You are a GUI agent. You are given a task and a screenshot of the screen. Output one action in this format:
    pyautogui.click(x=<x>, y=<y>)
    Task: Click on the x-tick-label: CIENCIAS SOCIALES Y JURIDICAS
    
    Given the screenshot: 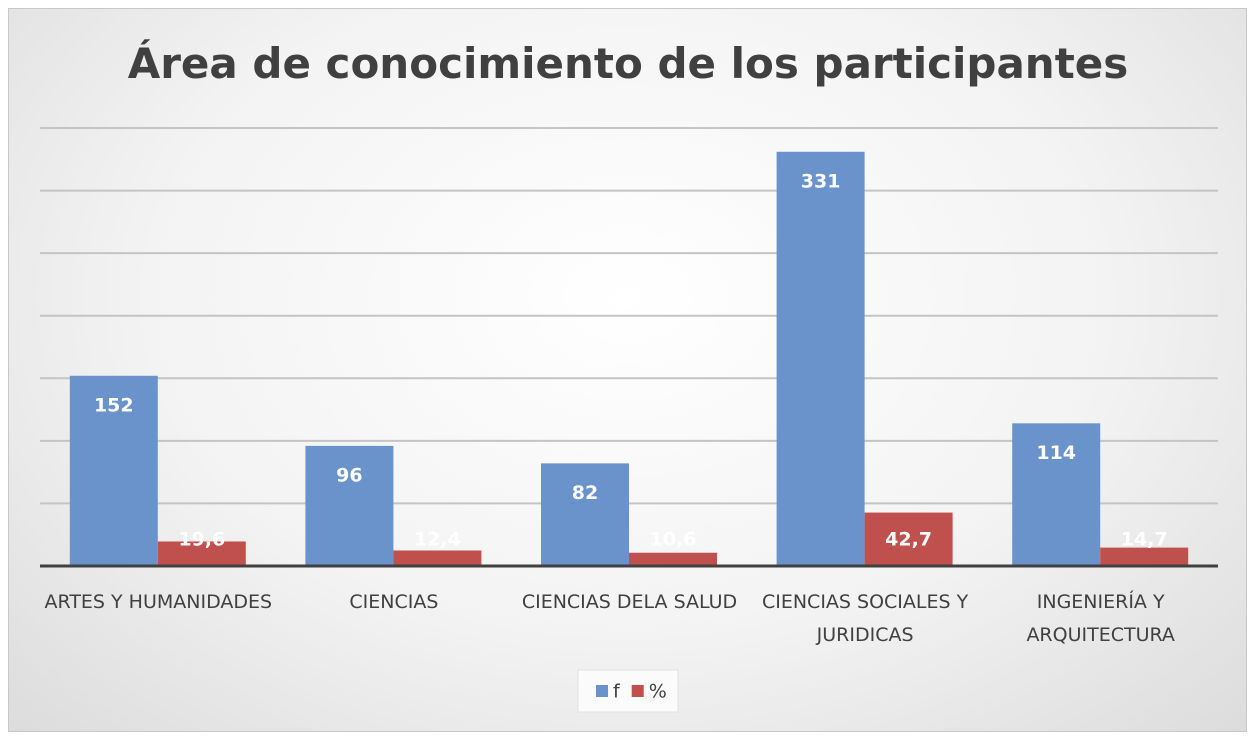 What is the action you would take?
    pyautogui.click(x=865, y=618)
    